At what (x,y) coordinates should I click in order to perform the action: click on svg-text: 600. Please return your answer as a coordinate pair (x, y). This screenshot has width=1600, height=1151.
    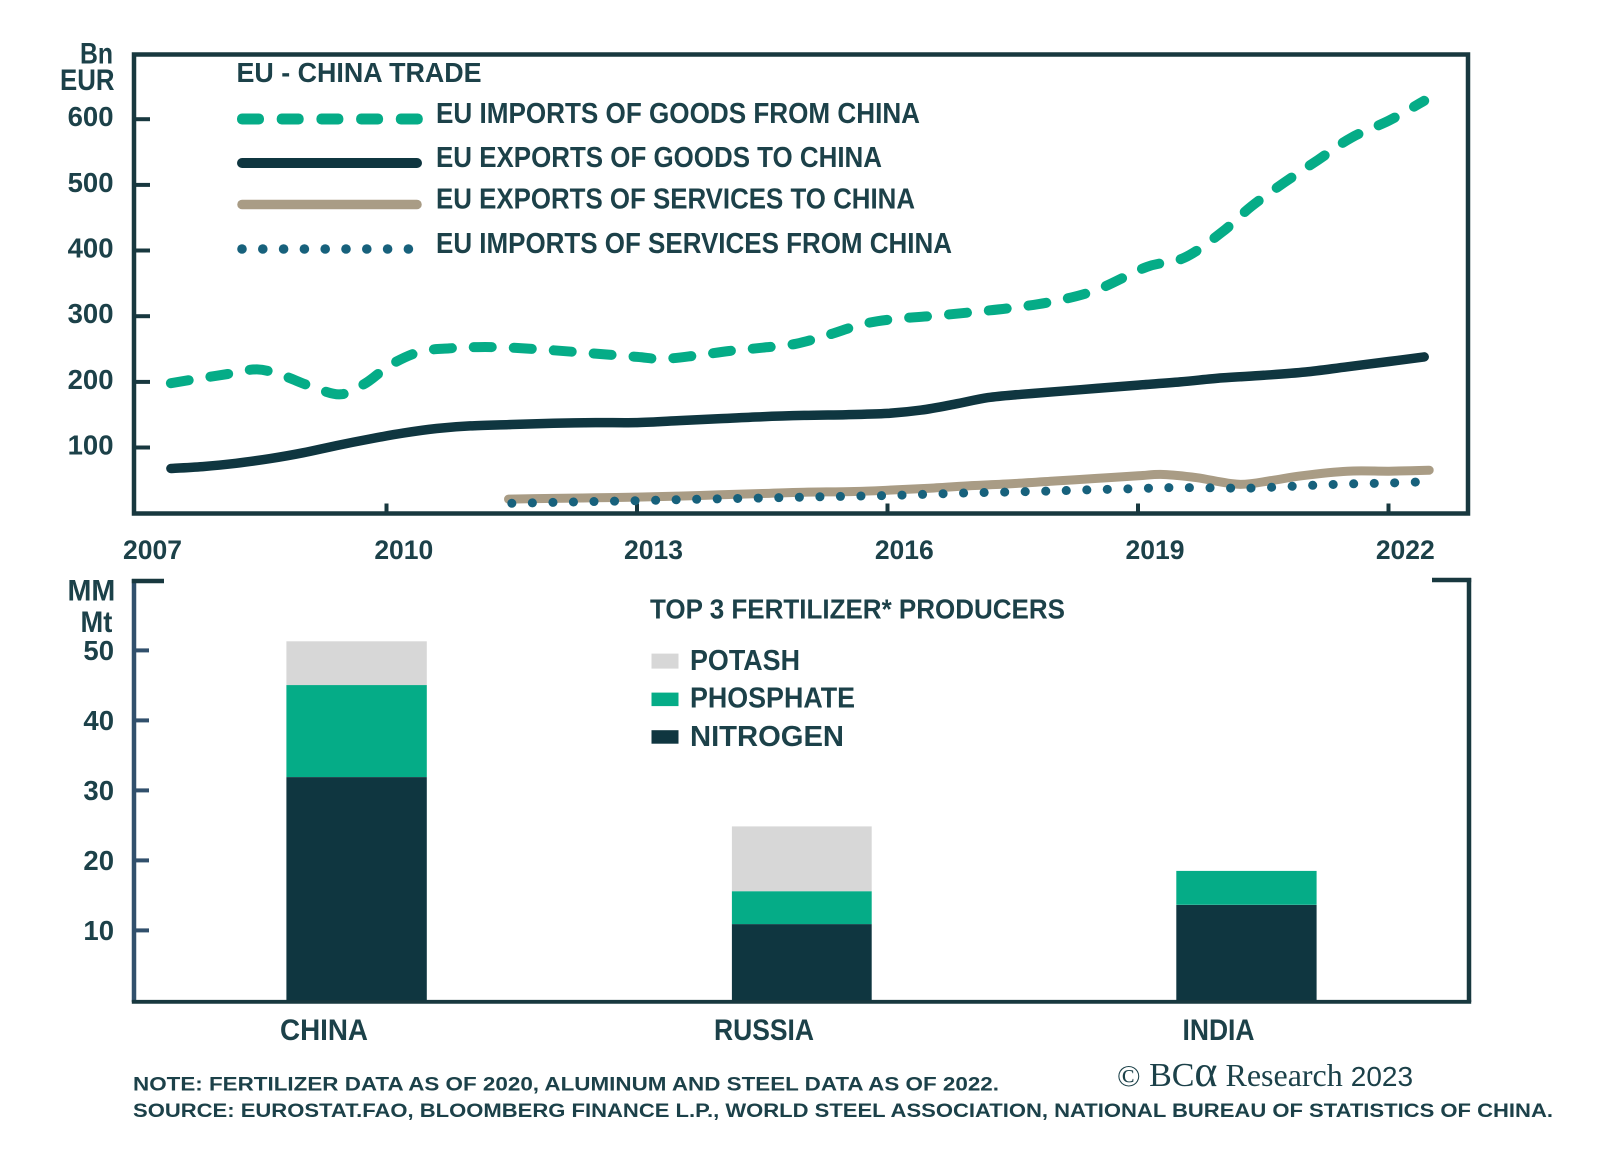
    Looking at the image, I should click on (91, 116).